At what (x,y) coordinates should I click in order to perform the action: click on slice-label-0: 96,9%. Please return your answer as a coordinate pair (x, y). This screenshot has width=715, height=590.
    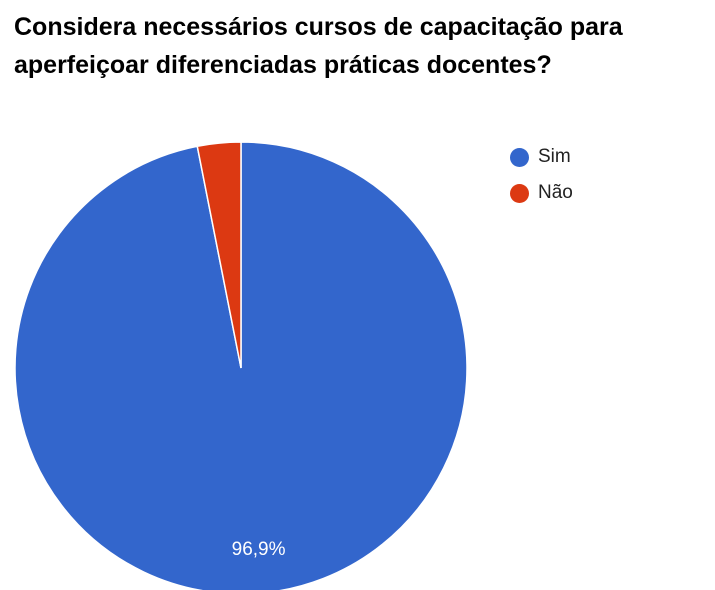
    Looking at the image, I should click on (259, 549).